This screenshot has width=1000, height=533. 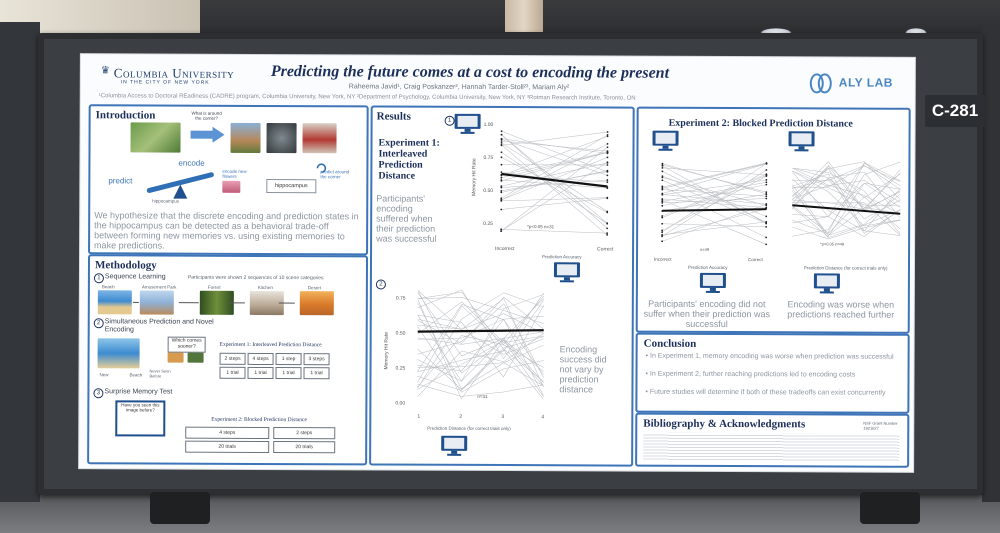 I want to click on trials-box-4: 1 trial, so click(x=316, y=373).